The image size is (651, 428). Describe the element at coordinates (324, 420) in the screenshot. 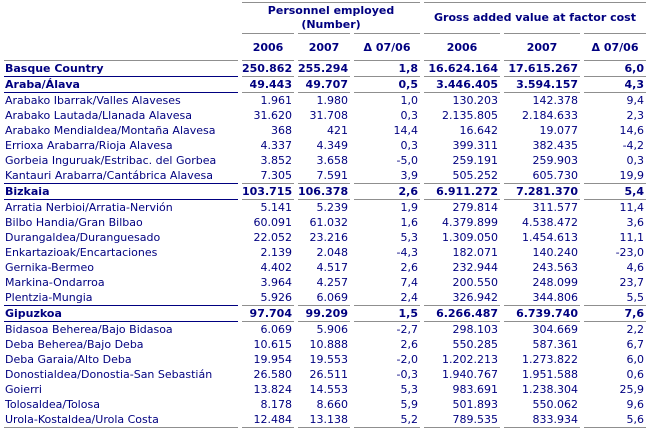

I see `cell-value: 13.138` at that location.